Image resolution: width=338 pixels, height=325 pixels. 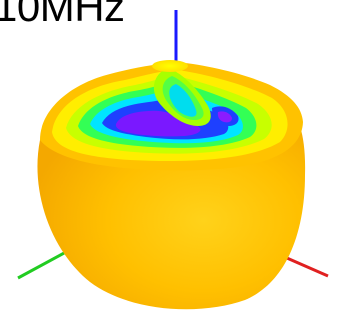 I want to click on frequency-label: 10MHz, so click(x=62, y=15).